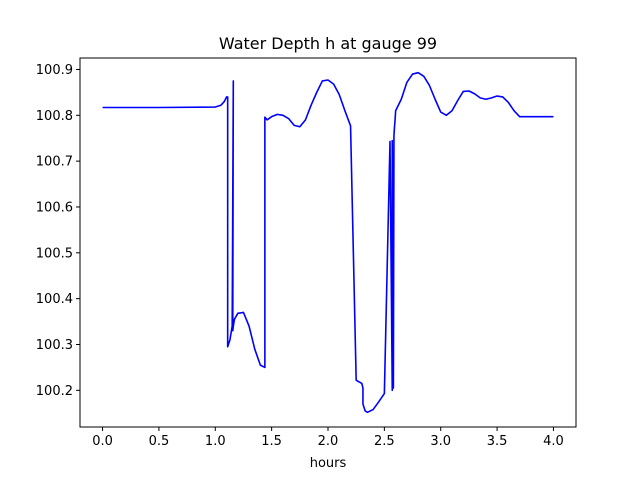 The height and width of the screenshot is (480, 640). I want to click on x-tick-label: 3.5, so click(497, 441).